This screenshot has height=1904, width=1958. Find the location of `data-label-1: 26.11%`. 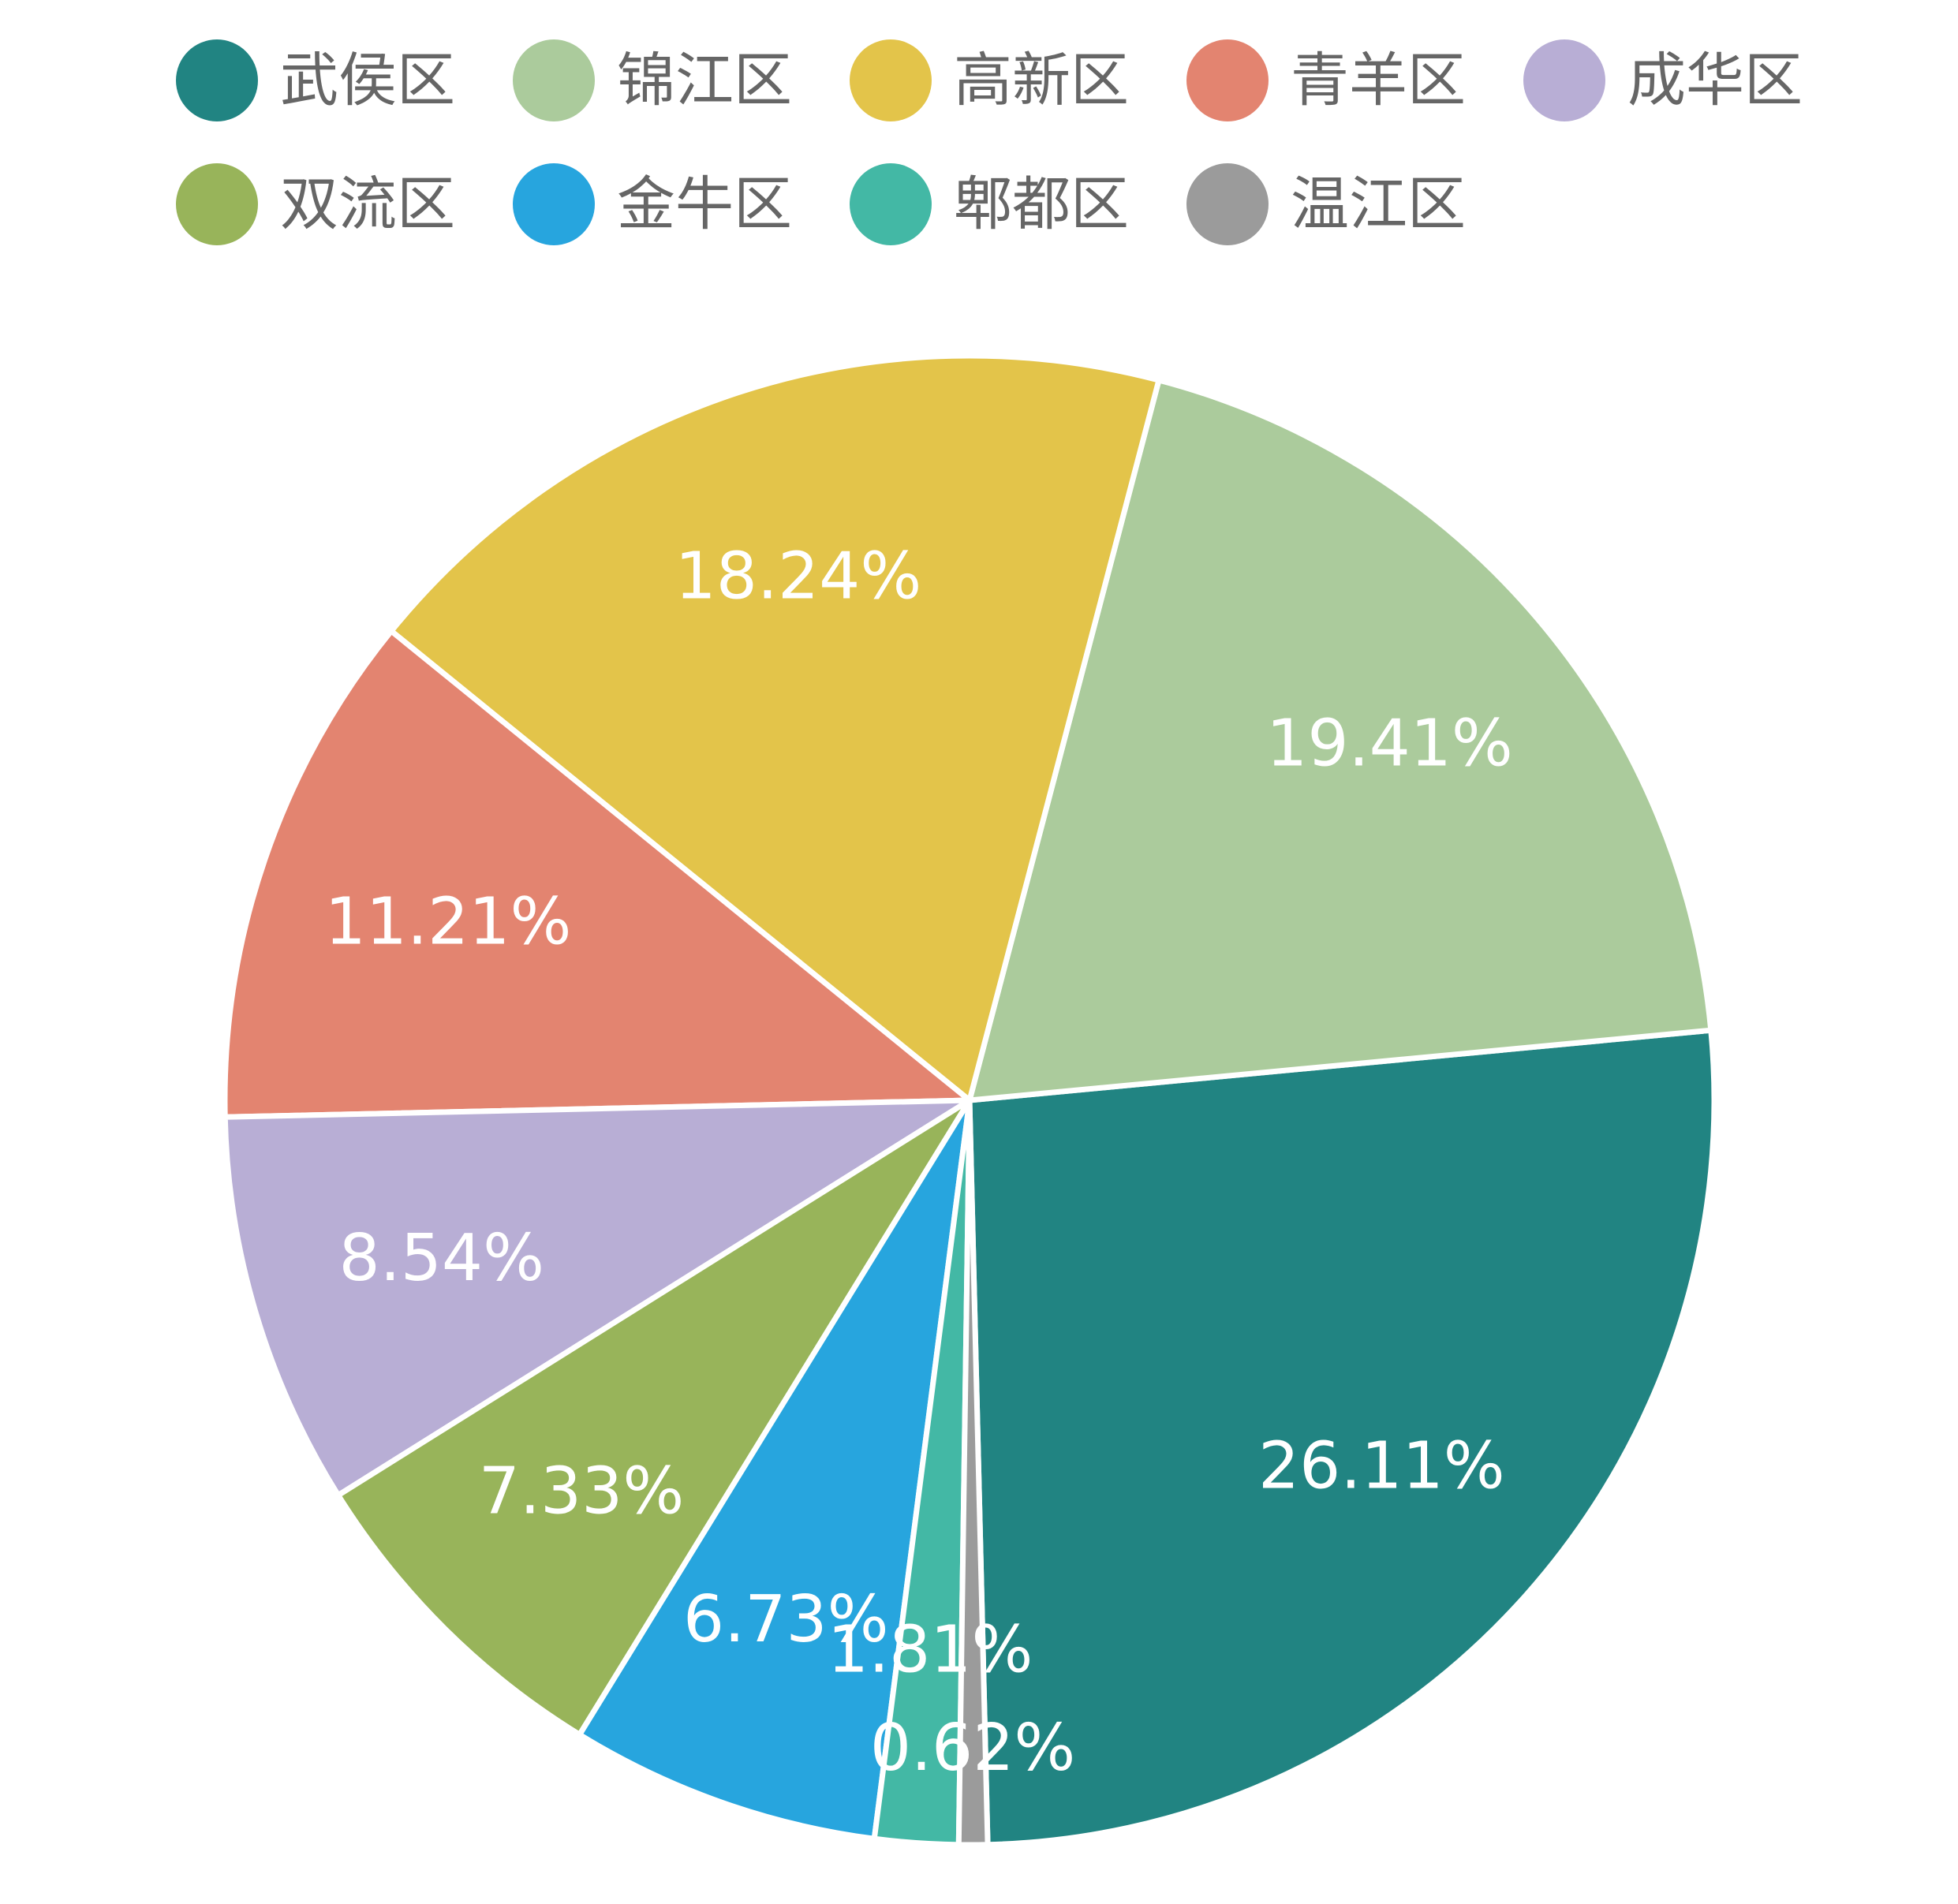

data-label-1: 26.11% is located at coordinates (1381, 1465).